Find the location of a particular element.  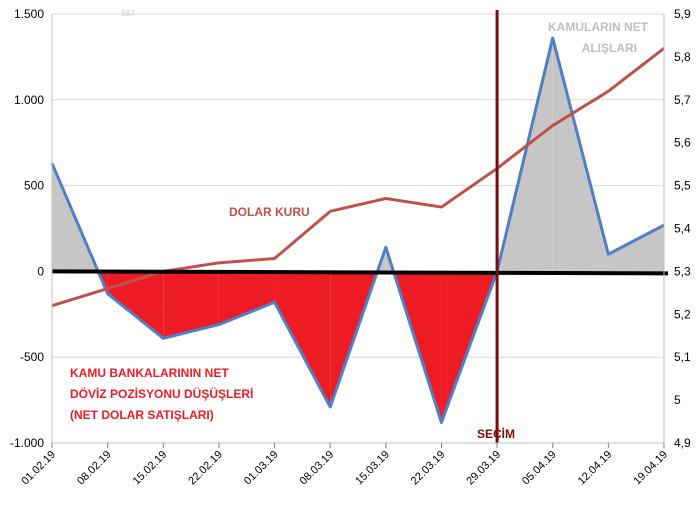

net-sales-annotation-line-2: DÖVİZ POZİSYONU DÜŞÜŞLERİ is located at coordinates (161, 393).